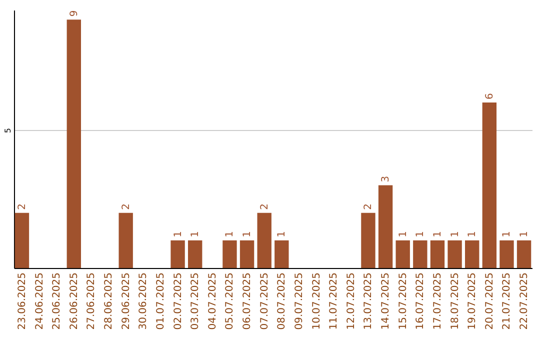 This screenshot has height=340, width=540. Describe the element at coordinates (472, 301) in the screenshot. I see `x-tick-label: 19.07.2025` at that location.